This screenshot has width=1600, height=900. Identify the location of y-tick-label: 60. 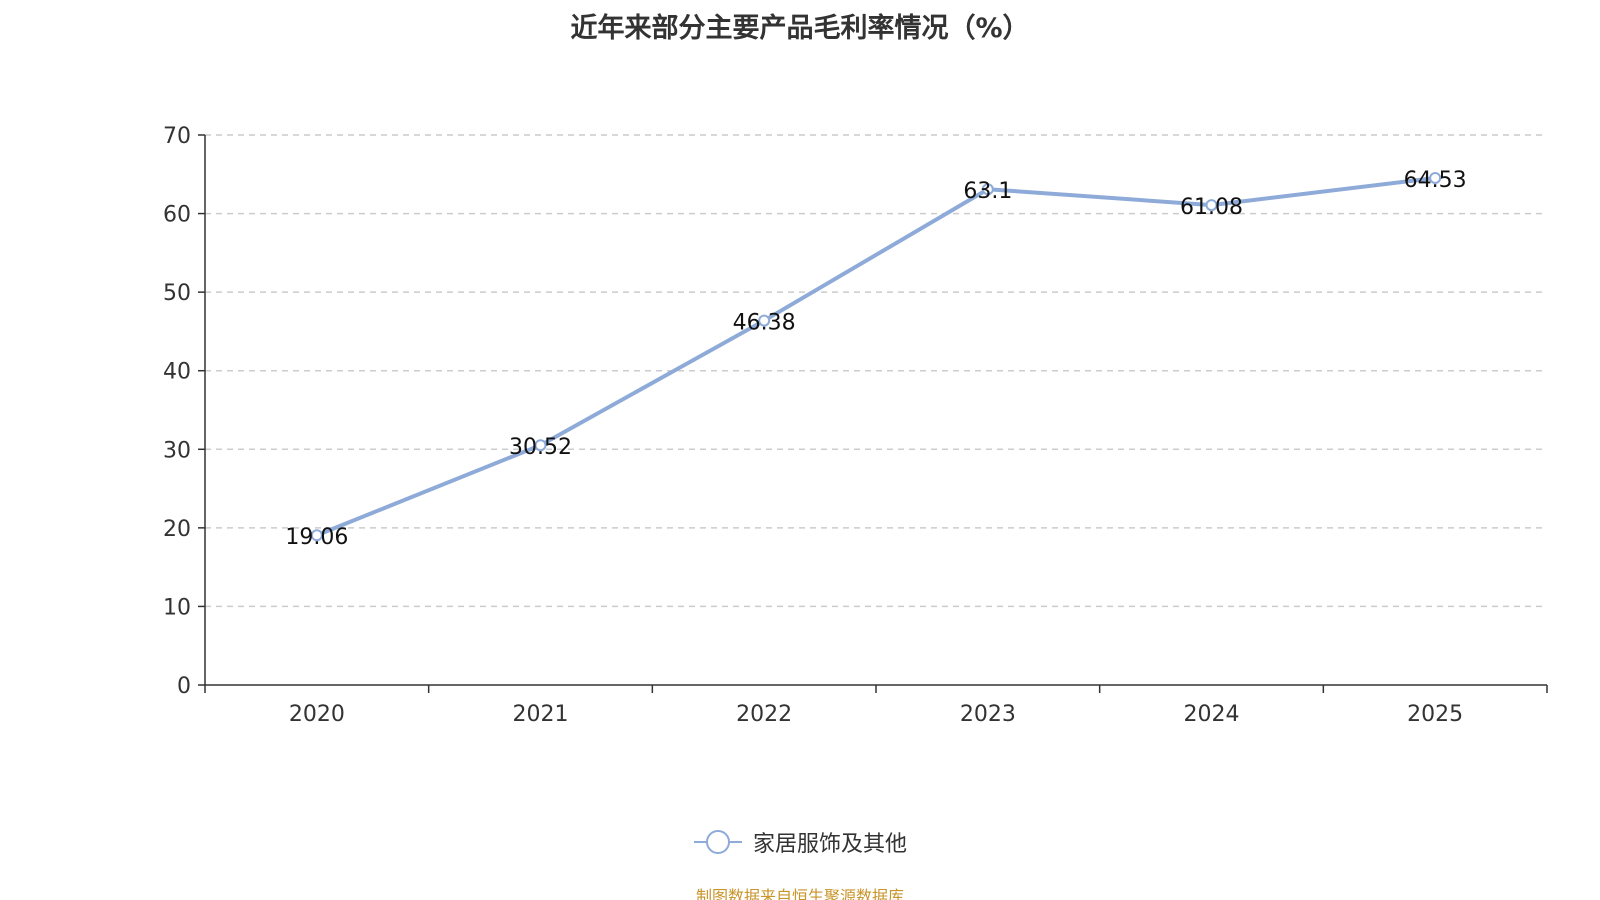
(177, 215).